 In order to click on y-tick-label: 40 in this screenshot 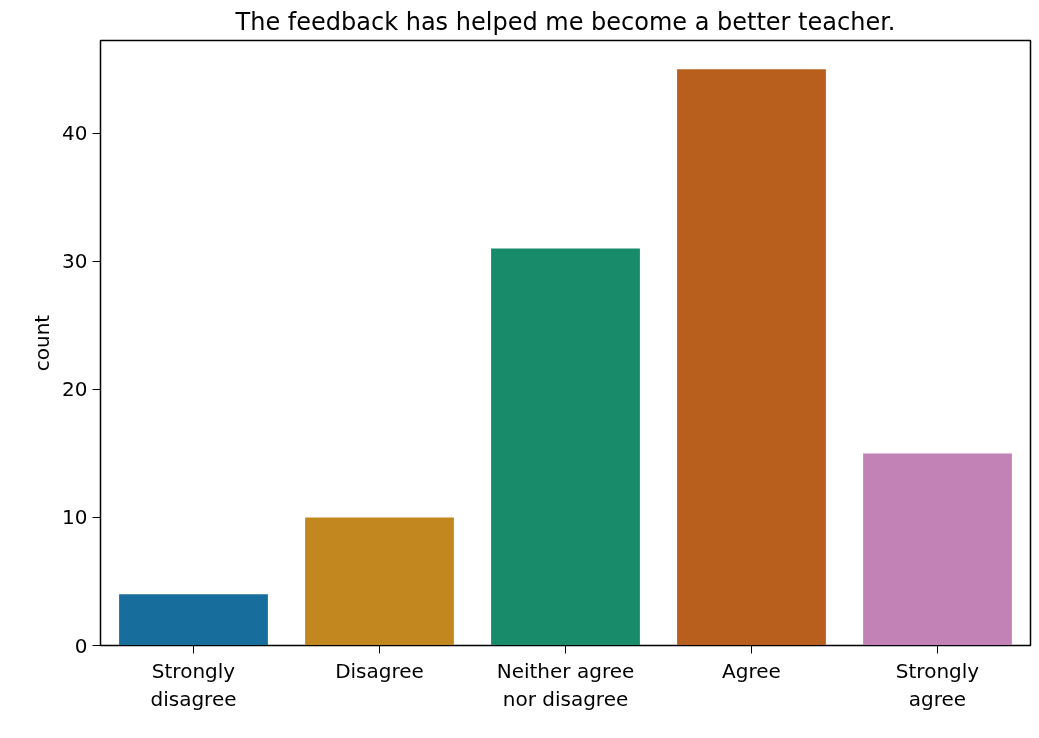, I will do `click(75, 133)`.